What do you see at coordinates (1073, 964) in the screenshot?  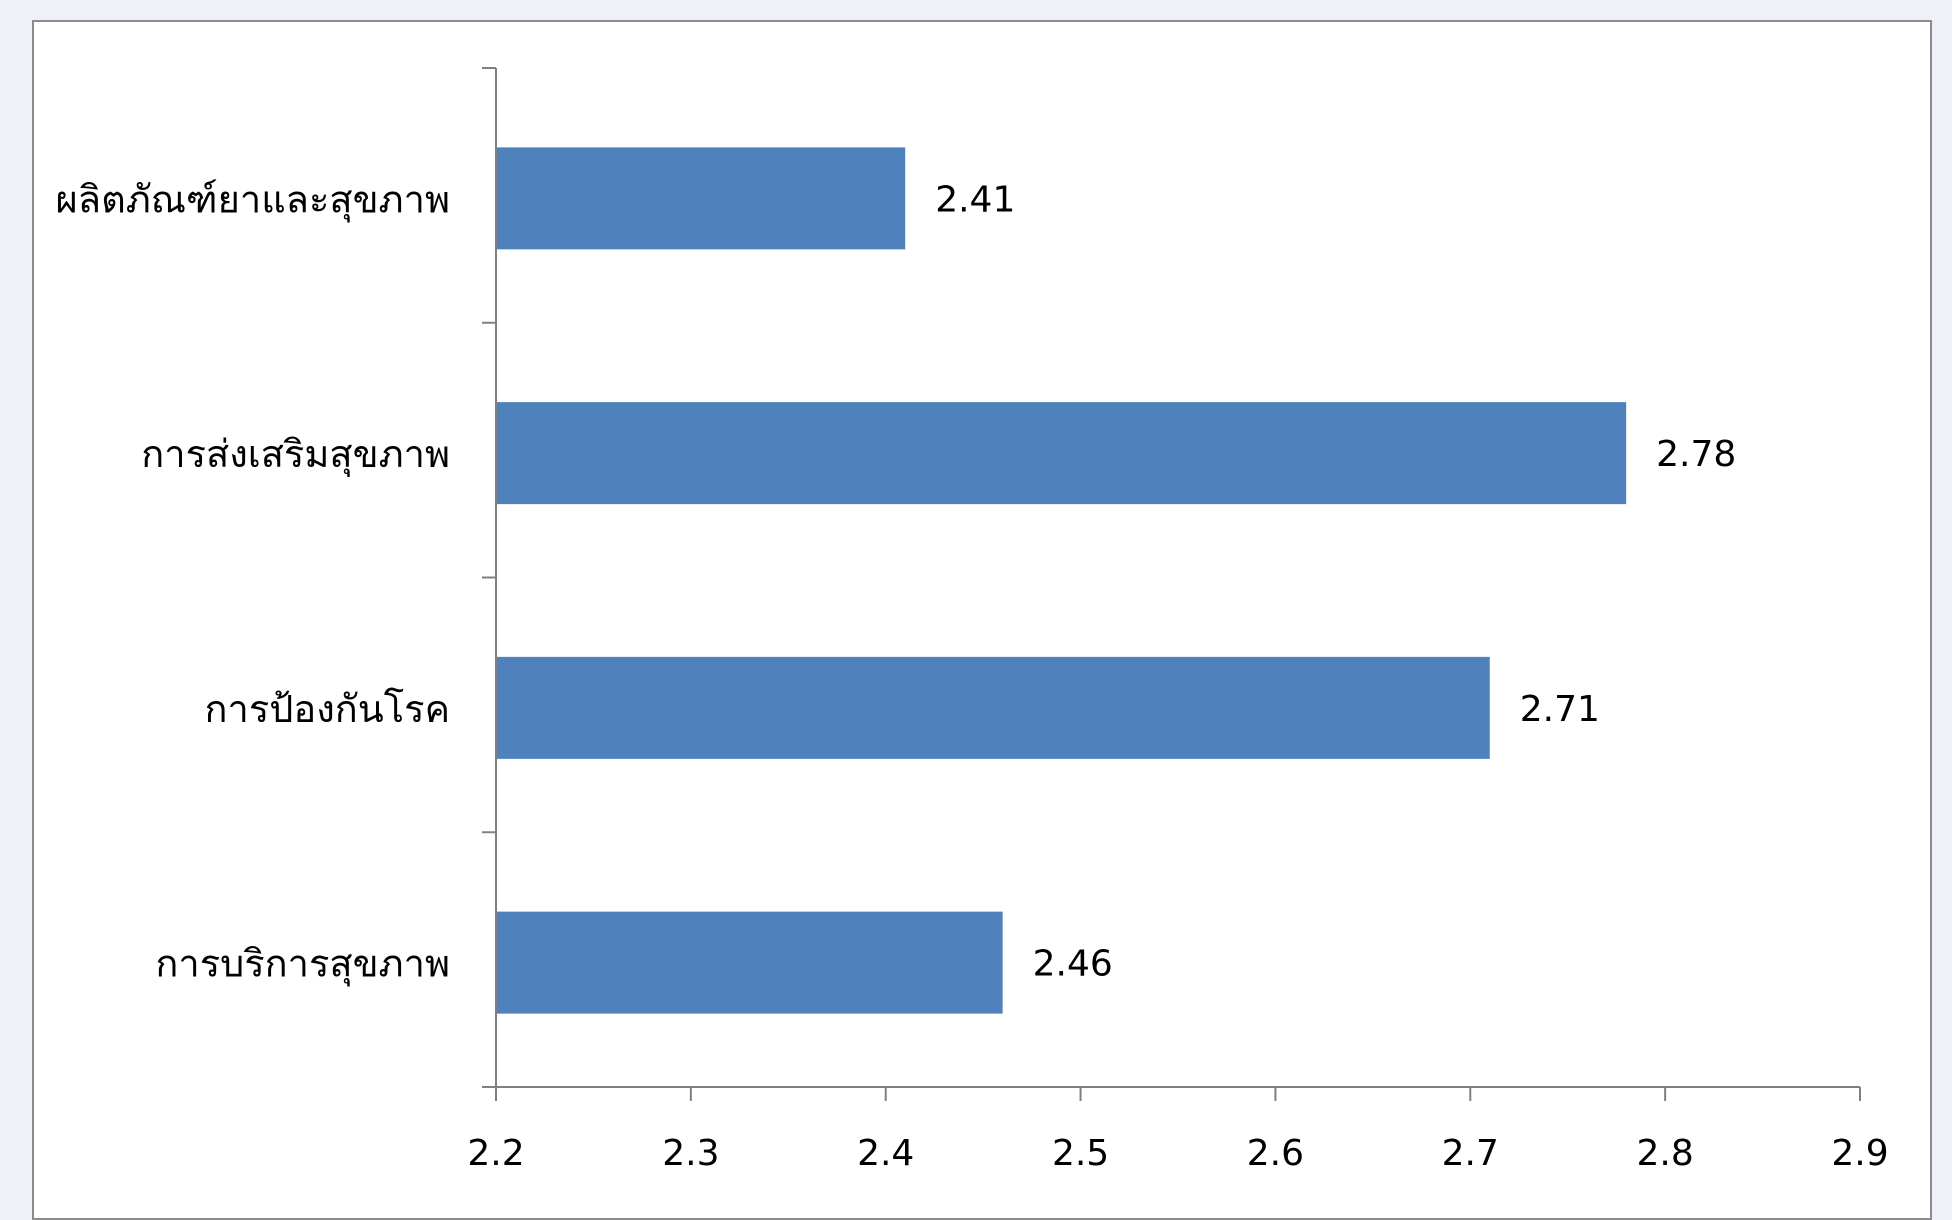 I see `data-label: 2.46` at bounding box center [1073, 964].